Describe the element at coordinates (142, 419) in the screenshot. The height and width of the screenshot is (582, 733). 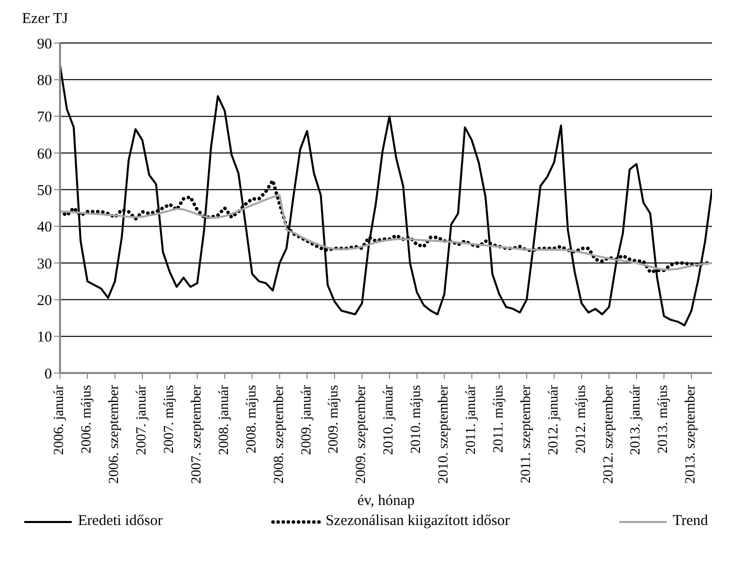
I see `x-tick-label: 2007. január` at that location.